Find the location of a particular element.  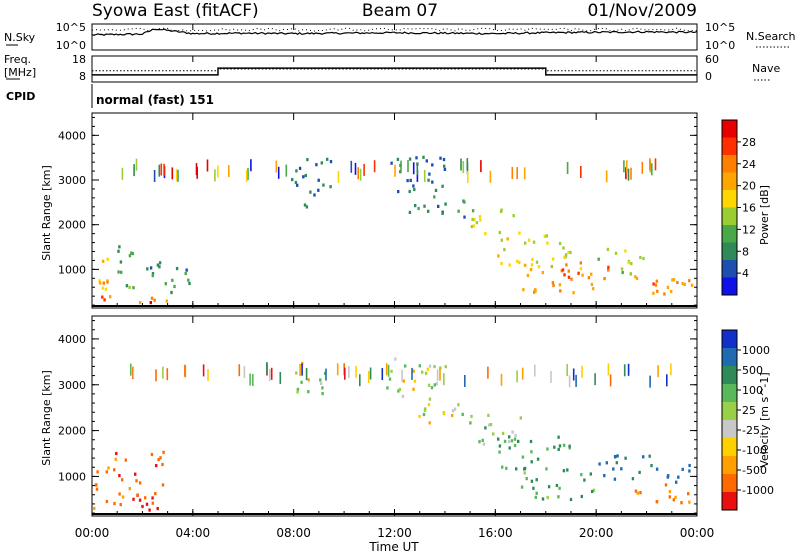

power-colorbar-tick-label: 8 is located at coordinates (745, 251).